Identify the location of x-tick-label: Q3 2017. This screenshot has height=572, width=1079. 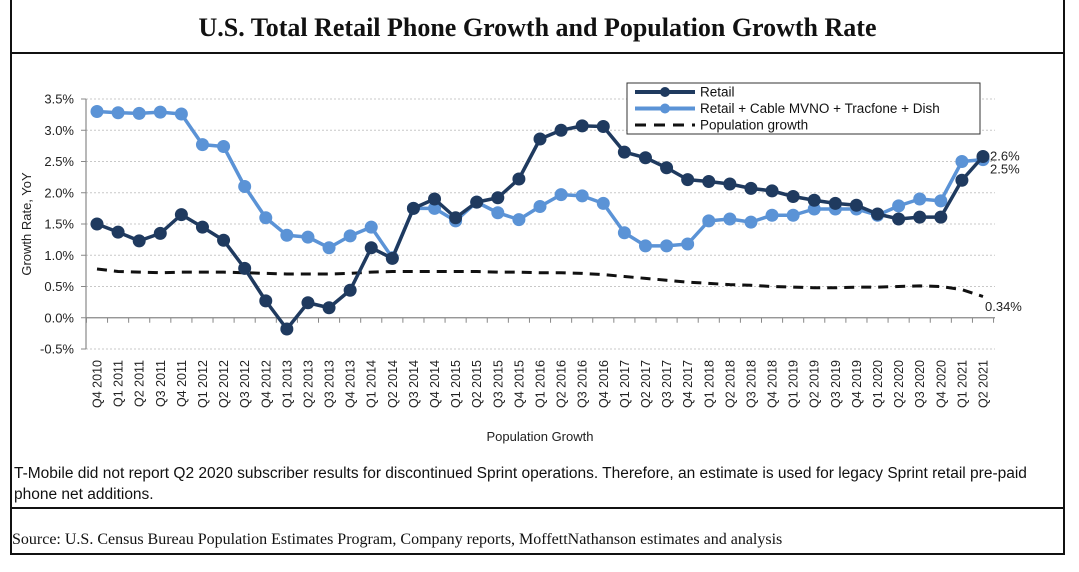
(667, 384).